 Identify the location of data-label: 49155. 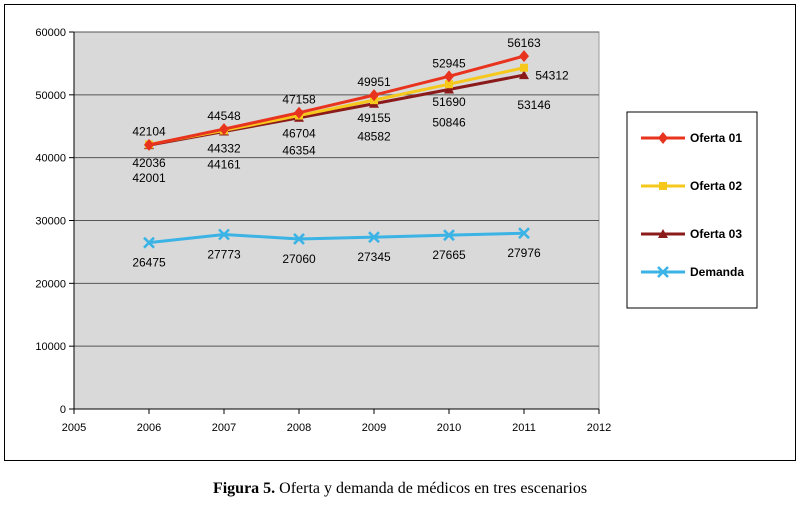
(374, 118).